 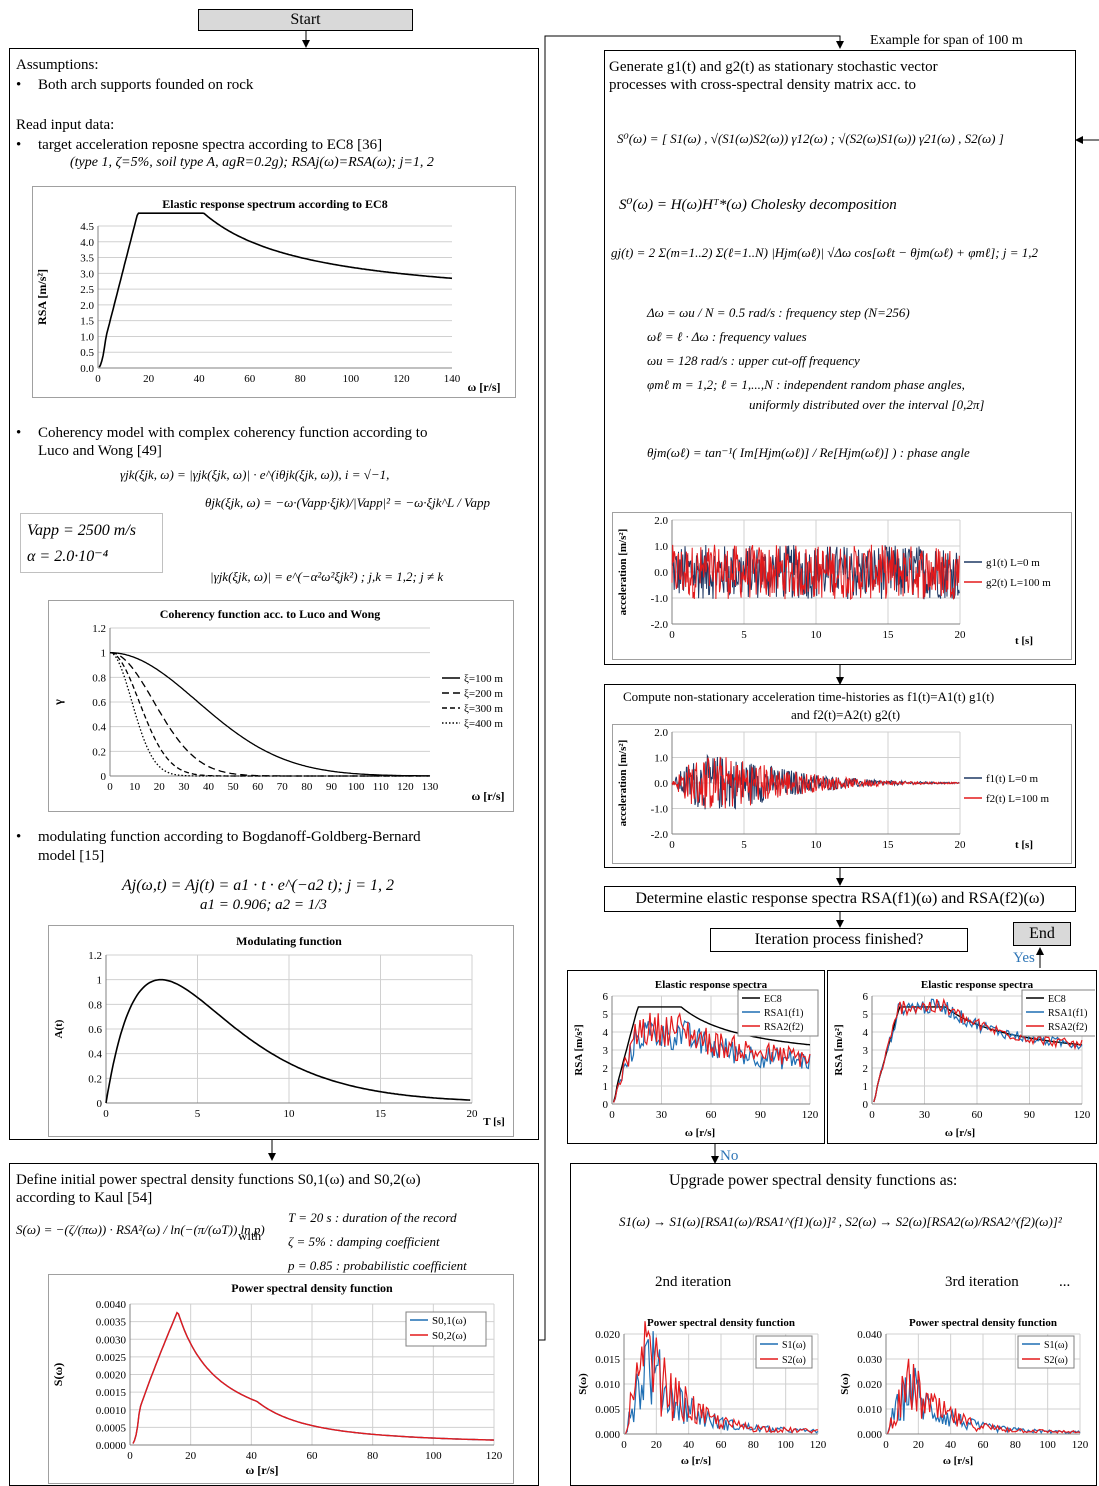 I want to click on coherency-curve, so click(x=269, y=714).